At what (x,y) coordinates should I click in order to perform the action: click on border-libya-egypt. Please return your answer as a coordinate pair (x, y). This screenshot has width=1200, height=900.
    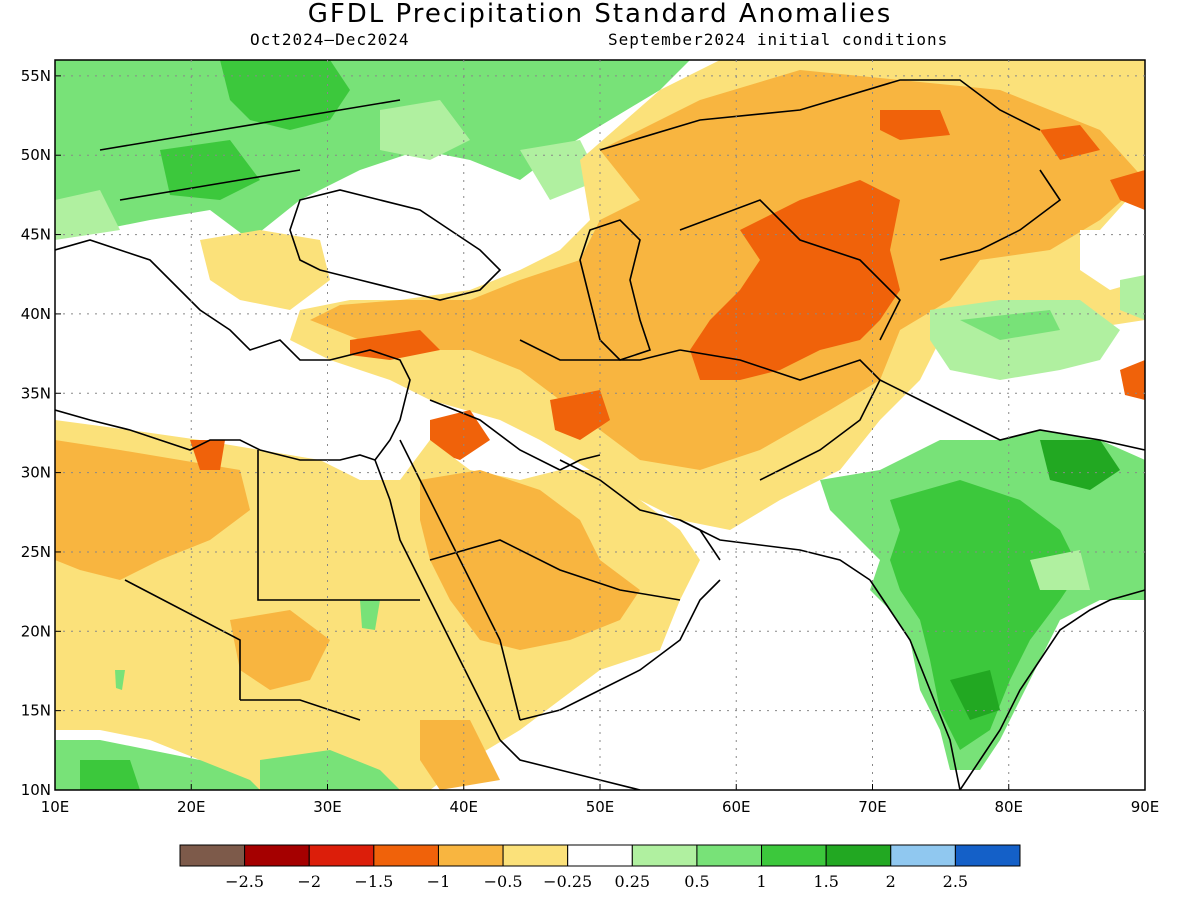
    Looking at the image, I should click on (338, 525).